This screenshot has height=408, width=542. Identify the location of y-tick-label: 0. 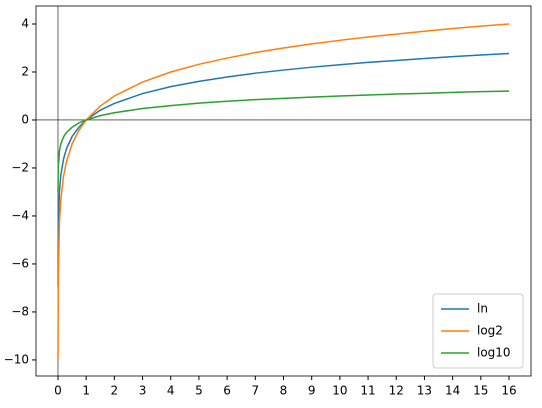
(25, 119).